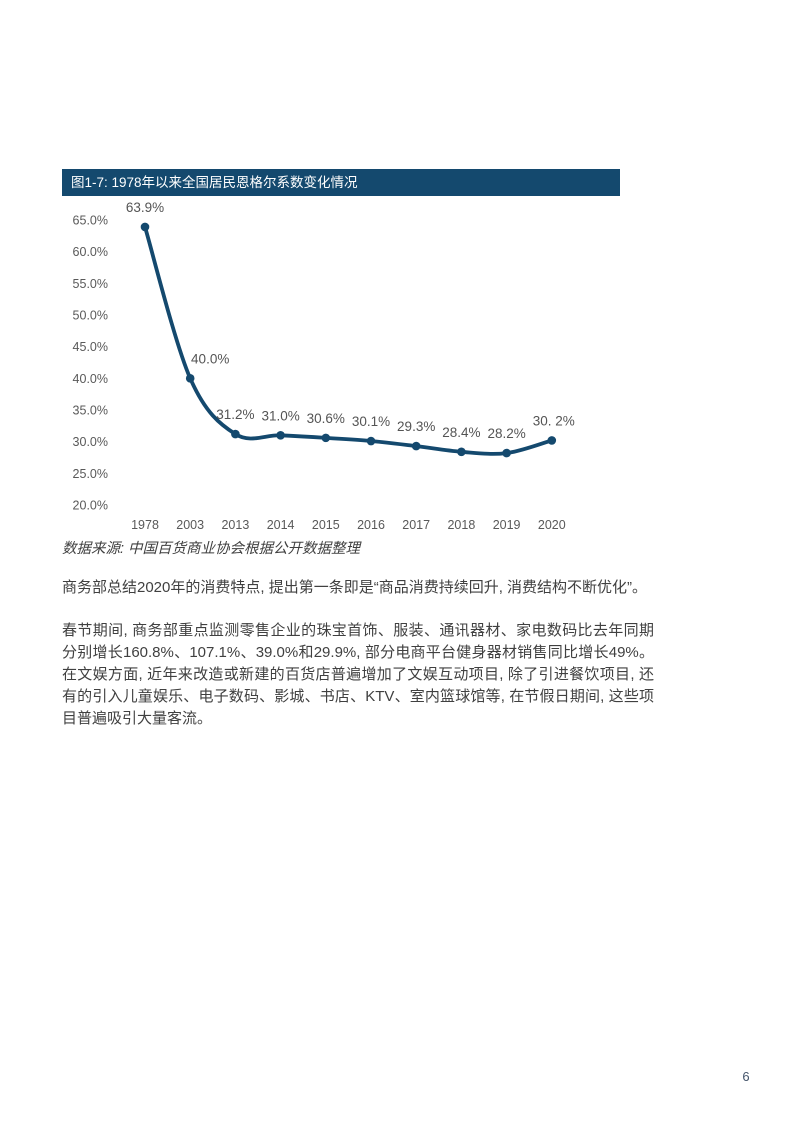 The height and width of the screenshot is (1122, 793). What do you see at coordinates (461, 525) in the screenshot?
I see `svg-text: 2018` at bounding box center [461, 525].